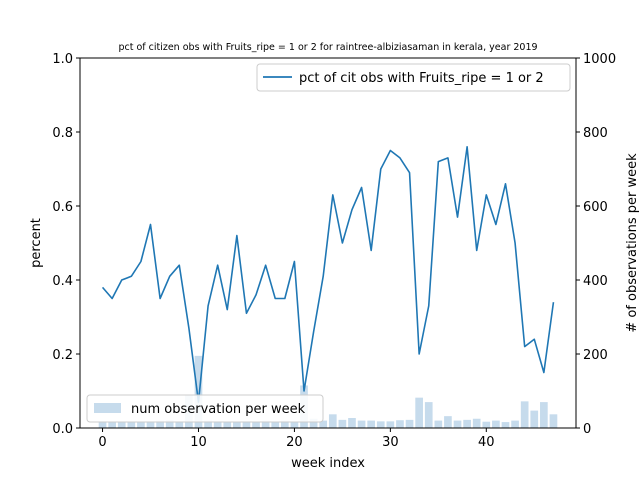 The width and height of the screenshot is (640, 484). What do you see at coordinates (421, 78) in the screenshot?
I see `line-legend-label: pct of cit obs with Fruits_ripe = 1 or 2` at bounding box center [421, 78].